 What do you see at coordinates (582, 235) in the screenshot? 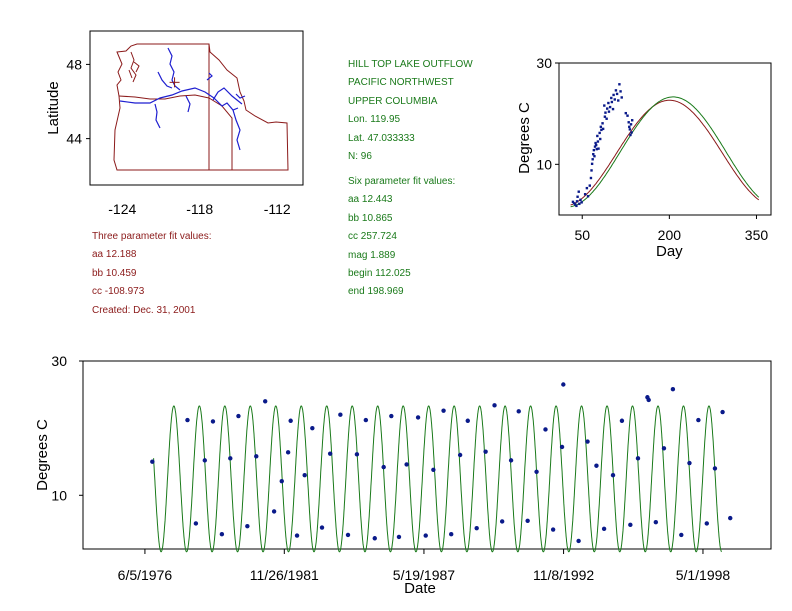
I see `seasonal-x-tick-label: 50` at bounding box center [582, 235].